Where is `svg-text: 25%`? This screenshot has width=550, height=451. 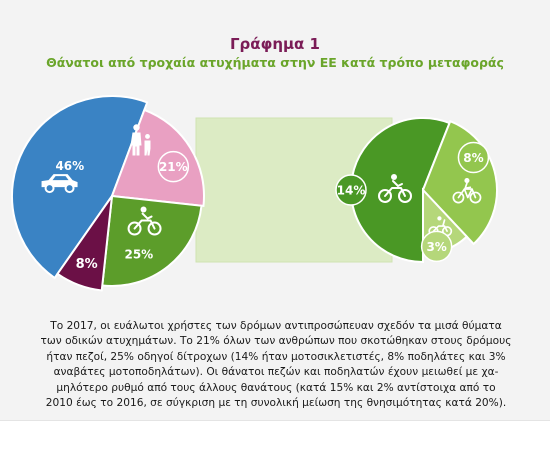
svg-text: 25% is located at coordinates (138, 255).